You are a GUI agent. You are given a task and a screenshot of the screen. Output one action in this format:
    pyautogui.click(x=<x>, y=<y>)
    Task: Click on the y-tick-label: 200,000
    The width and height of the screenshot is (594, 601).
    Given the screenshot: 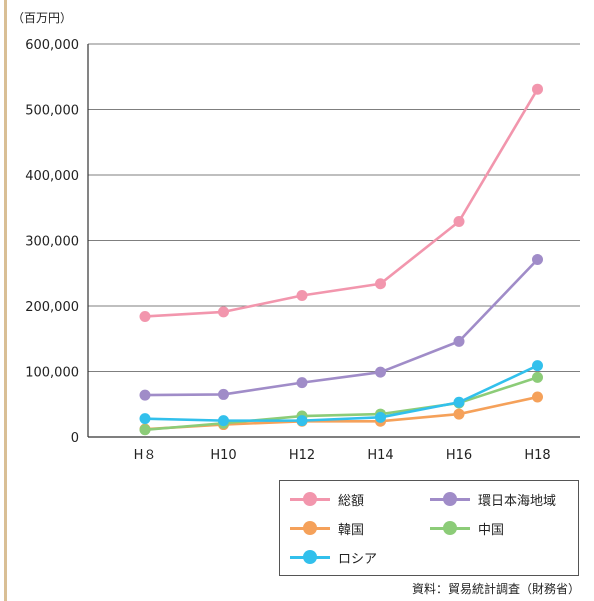 What is the action you would take?
    pyautogui.click(x=52, y=307)
    